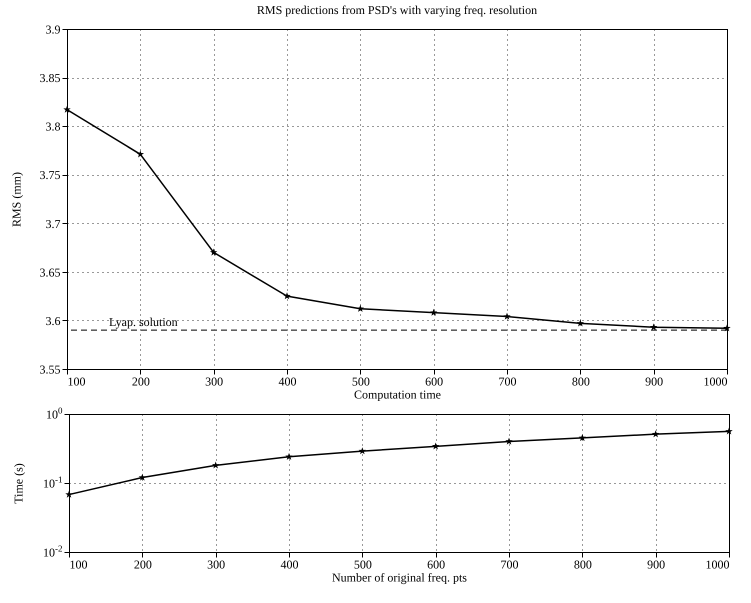 The image size is (751, 603). I want to click on y-tick-label: 3.7, so click(53, 223).